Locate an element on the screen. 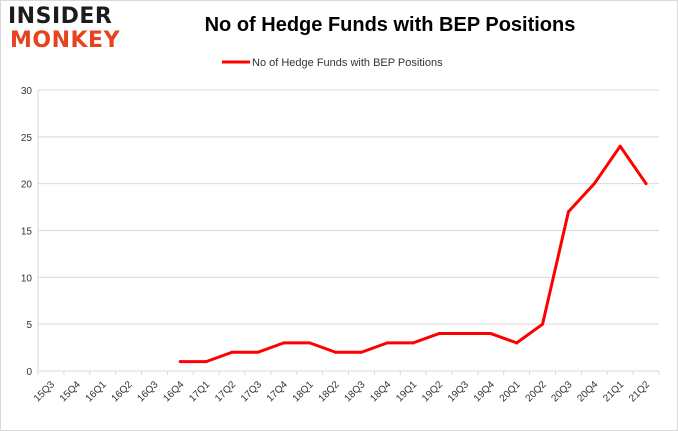  x-tick-label: 18Q1 is located at coordinates (303, 391).